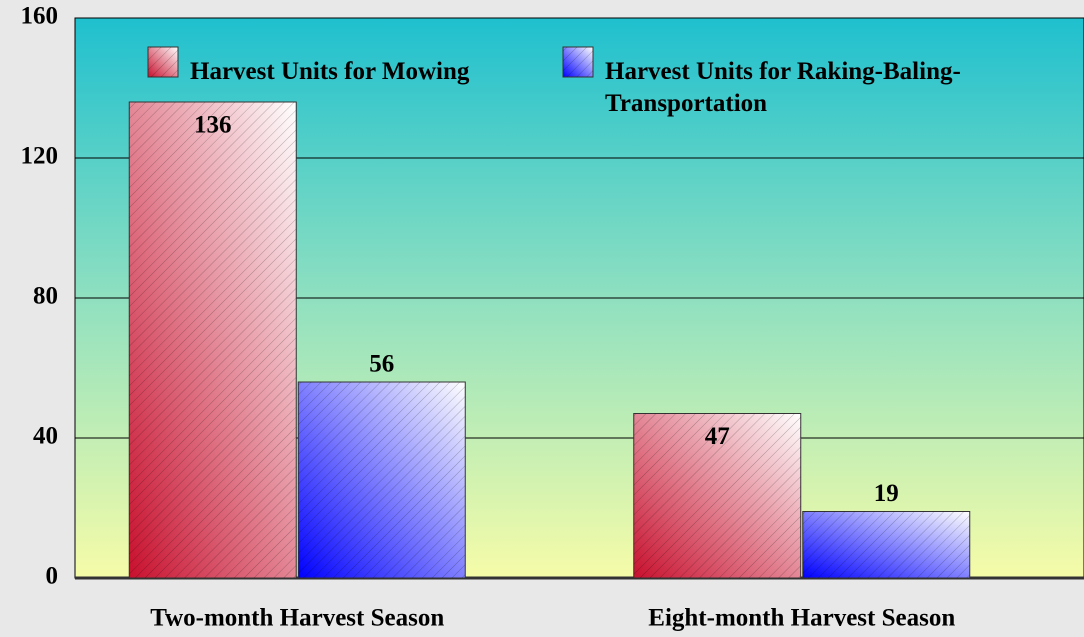 This screenshot has height=637, width=1084. I want to click on y-tick-label: 80, so click(45, 296).